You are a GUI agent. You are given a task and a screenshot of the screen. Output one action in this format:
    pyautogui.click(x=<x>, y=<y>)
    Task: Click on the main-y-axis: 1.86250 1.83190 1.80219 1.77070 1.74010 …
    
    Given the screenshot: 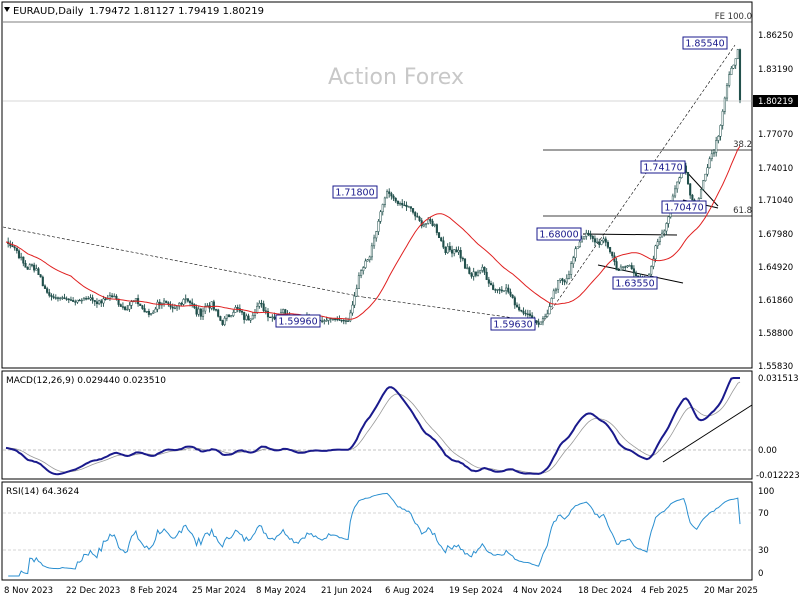 What is the action you would take?
    pyautogui.click(x=775, y=201)
    